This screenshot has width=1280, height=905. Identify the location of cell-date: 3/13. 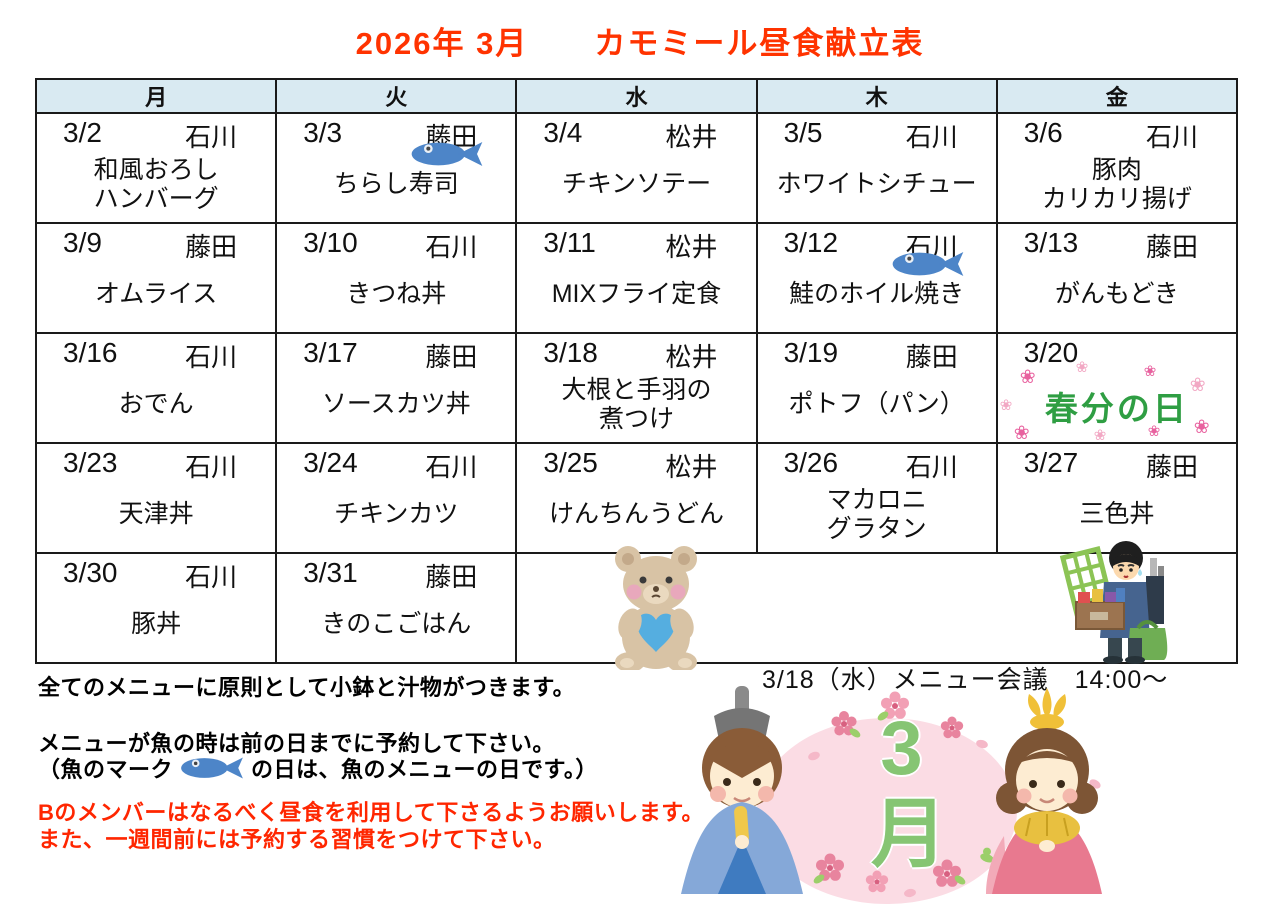
(1051, 242).